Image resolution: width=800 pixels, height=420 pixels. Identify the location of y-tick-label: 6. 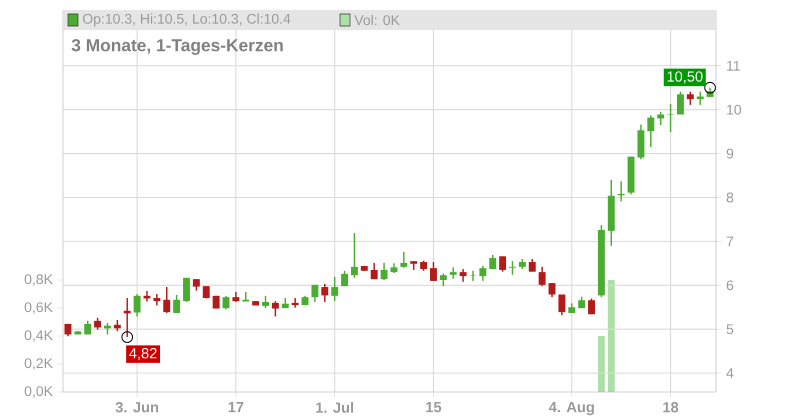
(730, 285).